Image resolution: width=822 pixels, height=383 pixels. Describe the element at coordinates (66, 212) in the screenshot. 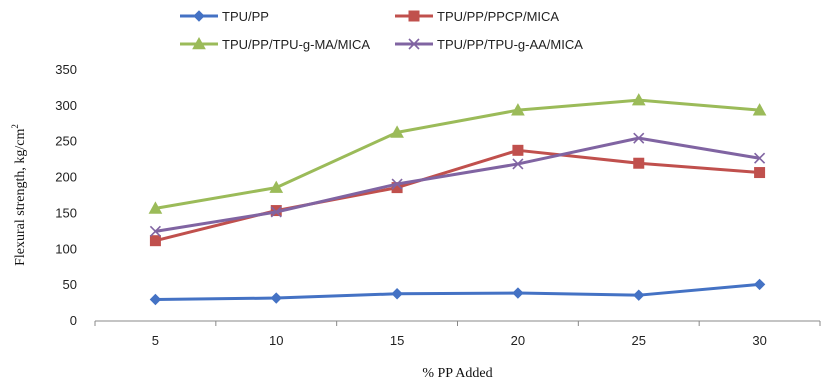

I see `y-tick-label: 150` at that location.